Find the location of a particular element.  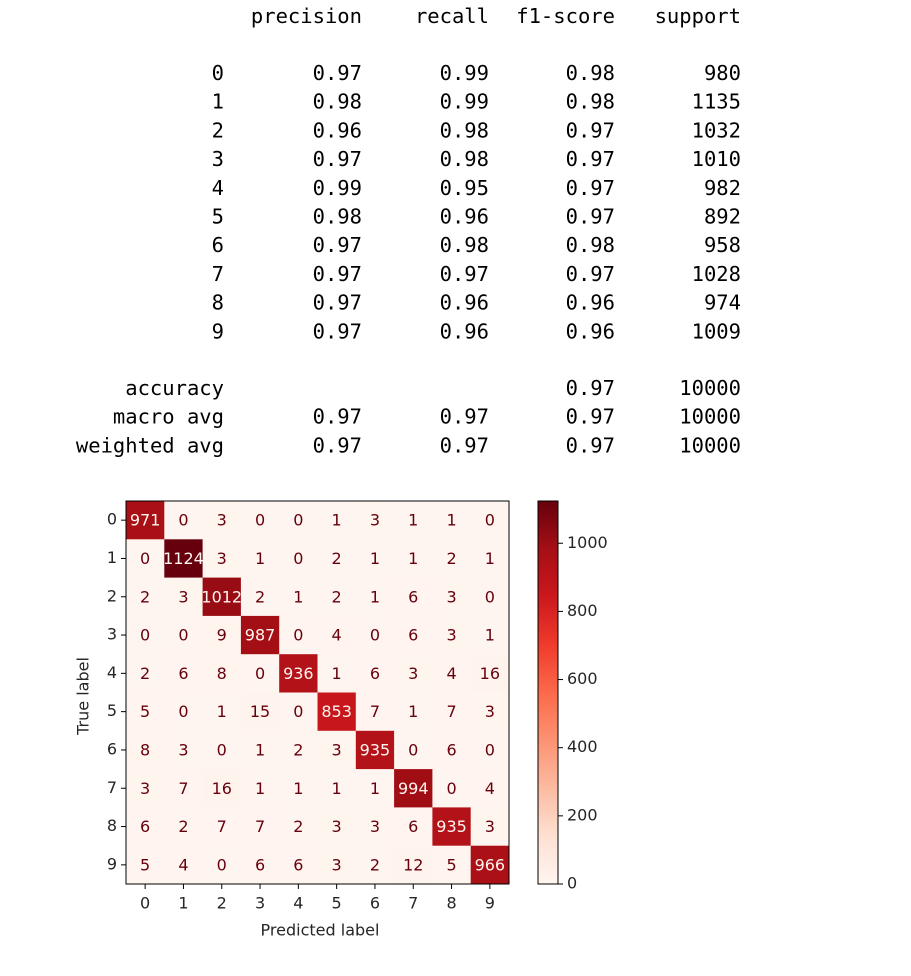

cell-label: 936 is located at coordinates (298, 673).